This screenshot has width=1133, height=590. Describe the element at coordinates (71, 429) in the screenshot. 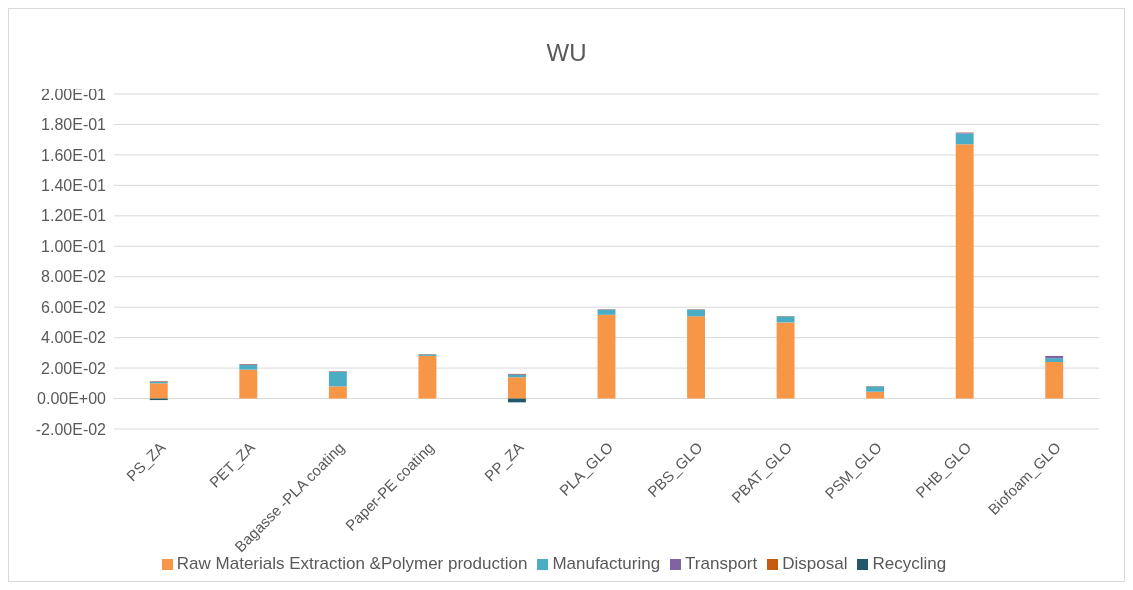

I see `y-tick-label: -2.00E-02` at that location.